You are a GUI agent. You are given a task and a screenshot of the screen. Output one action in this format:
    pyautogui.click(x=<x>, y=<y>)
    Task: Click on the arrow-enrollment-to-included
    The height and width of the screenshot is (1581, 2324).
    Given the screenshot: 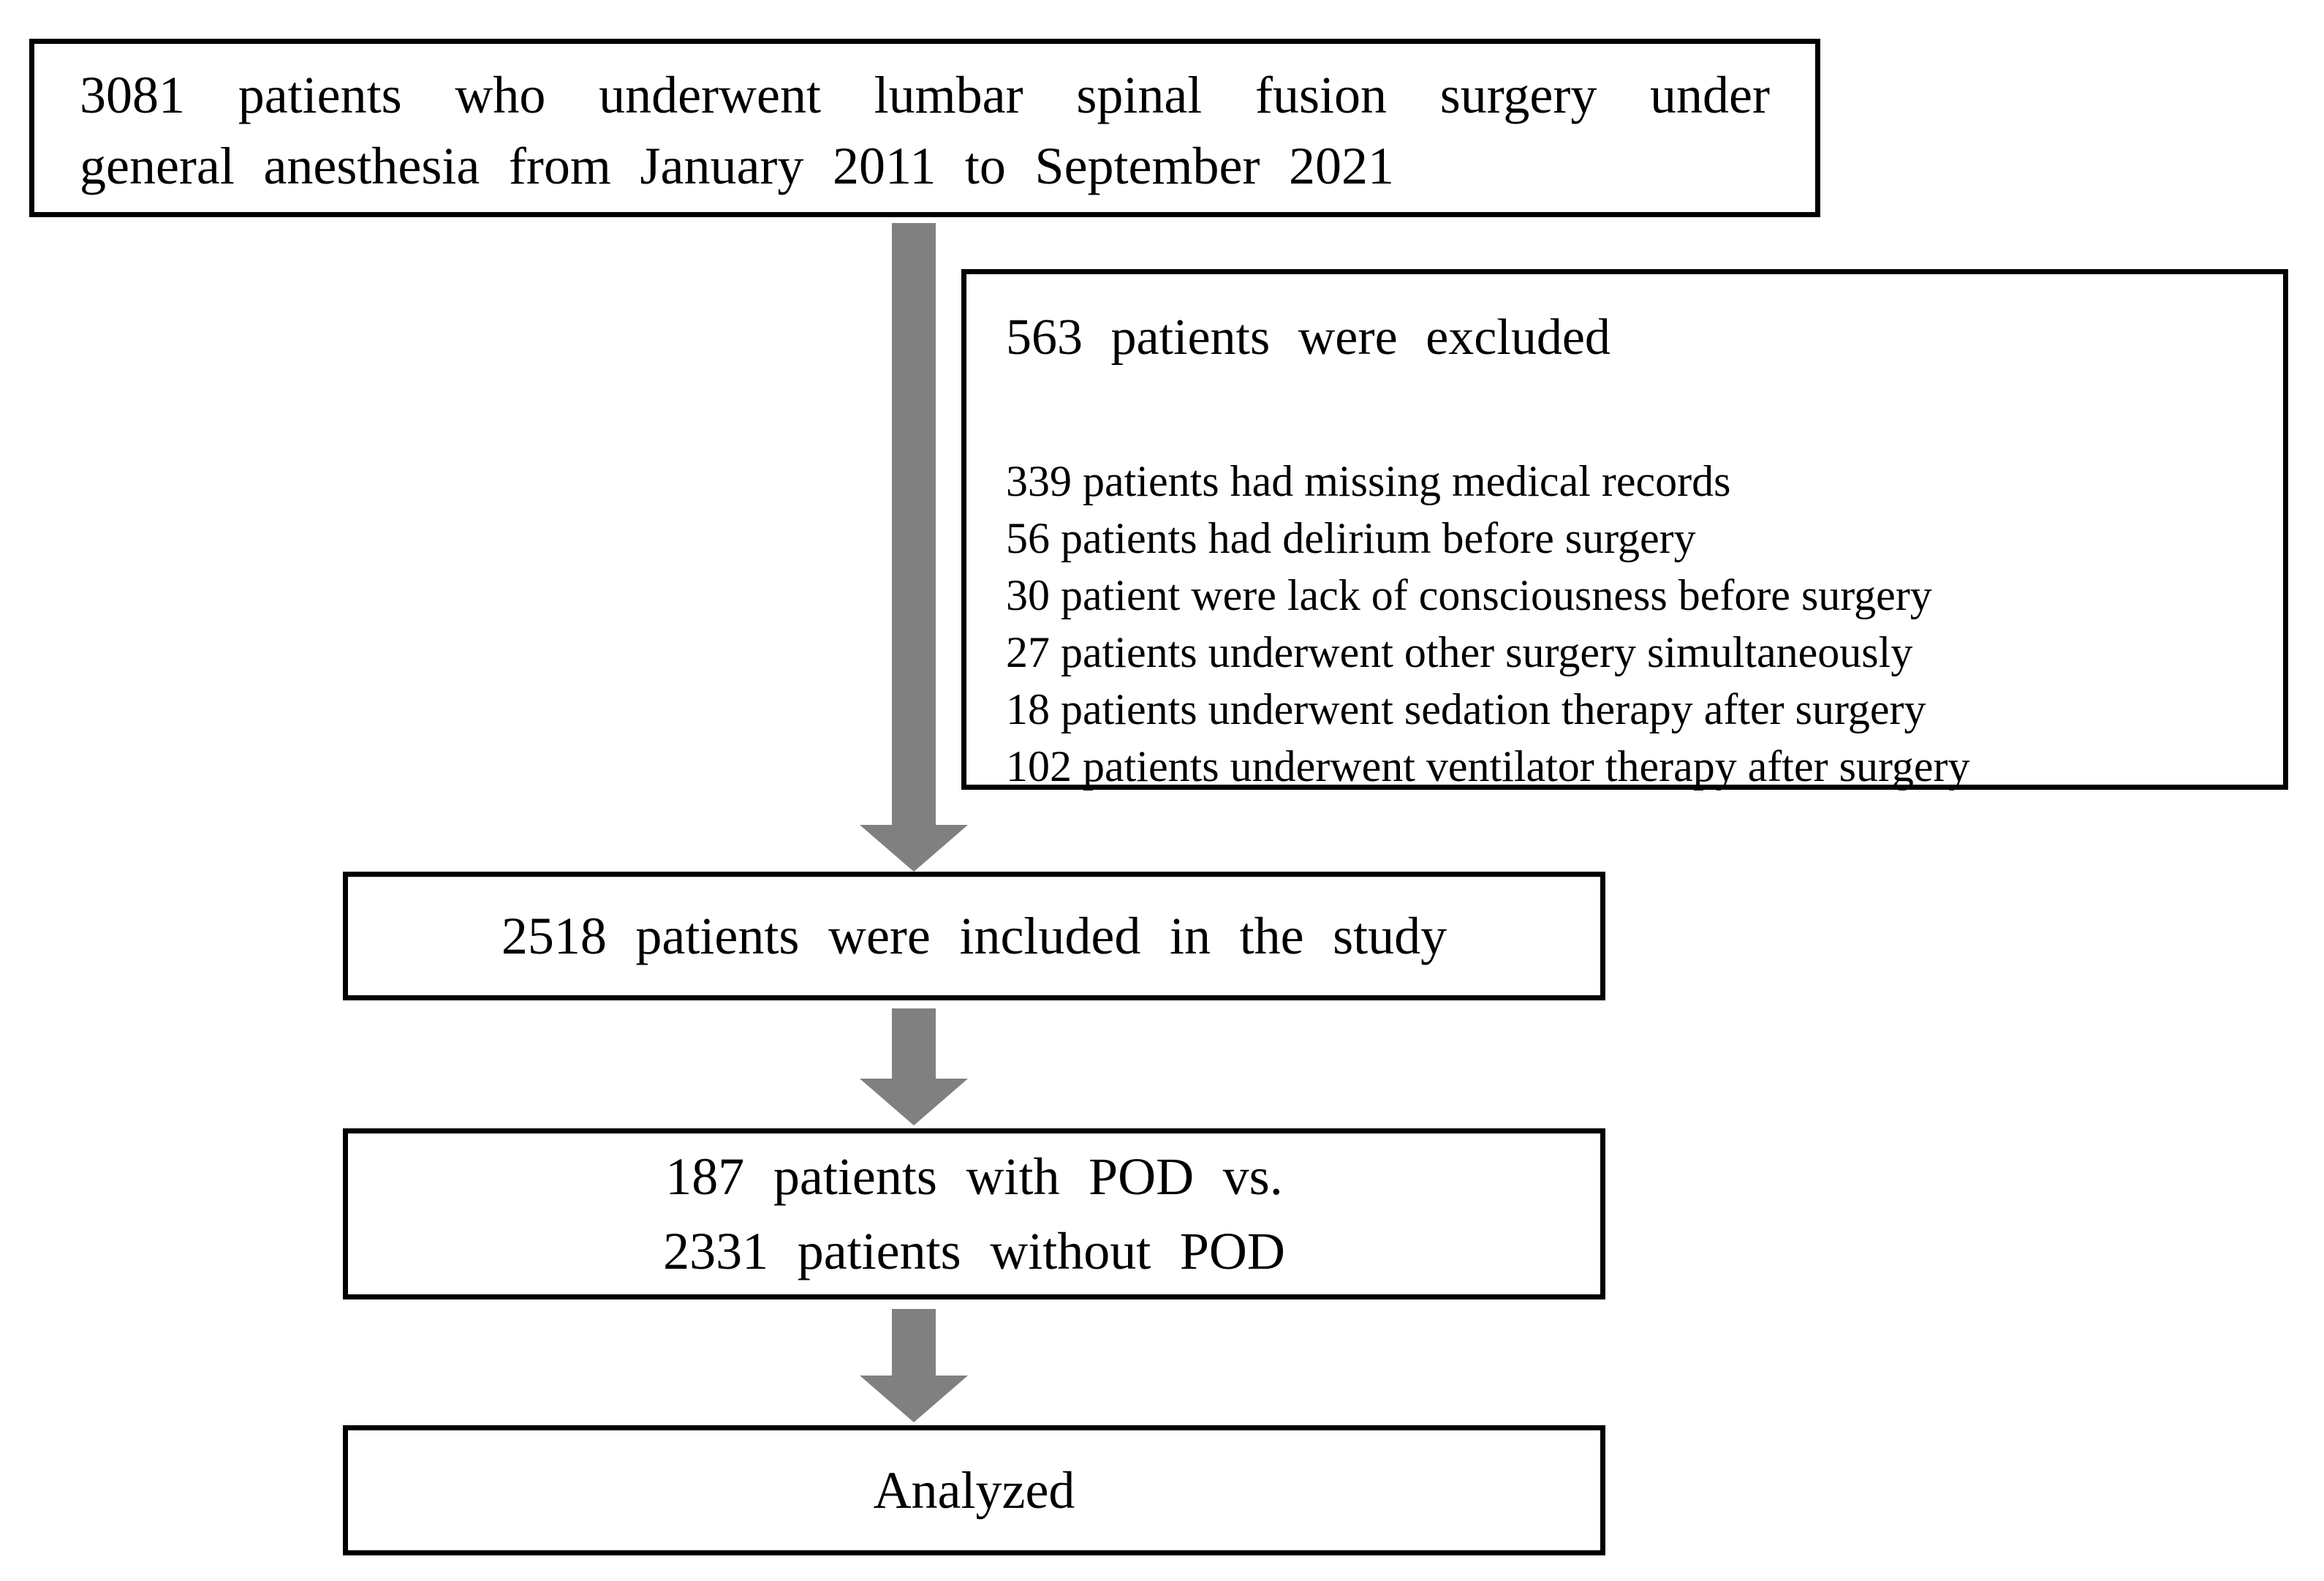 What is the action you would take?
    pyautogui.click(x=914, y=547)
    